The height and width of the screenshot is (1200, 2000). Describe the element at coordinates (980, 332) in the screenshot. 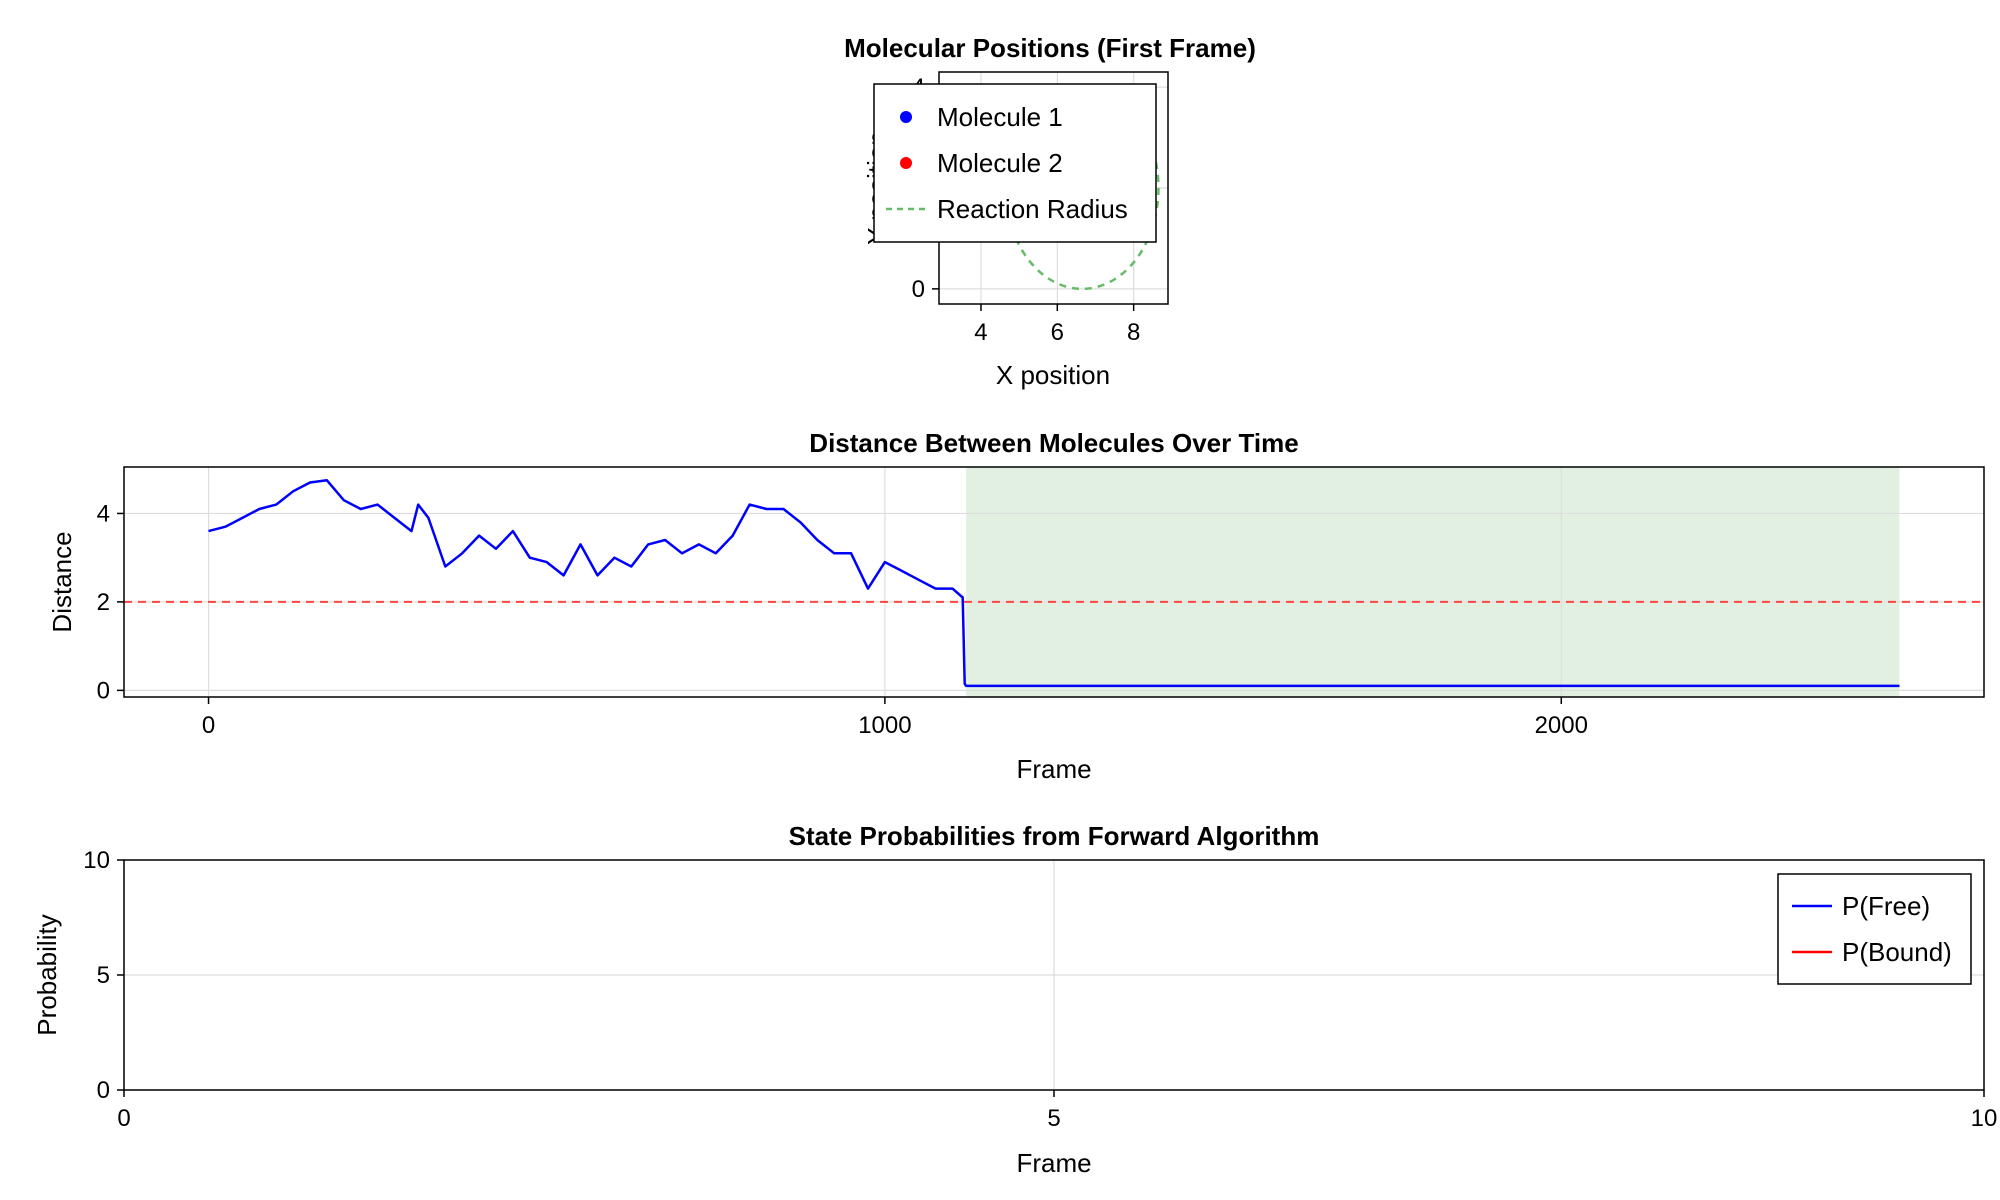

I see `positions-x-tick-label: 4` at that location.